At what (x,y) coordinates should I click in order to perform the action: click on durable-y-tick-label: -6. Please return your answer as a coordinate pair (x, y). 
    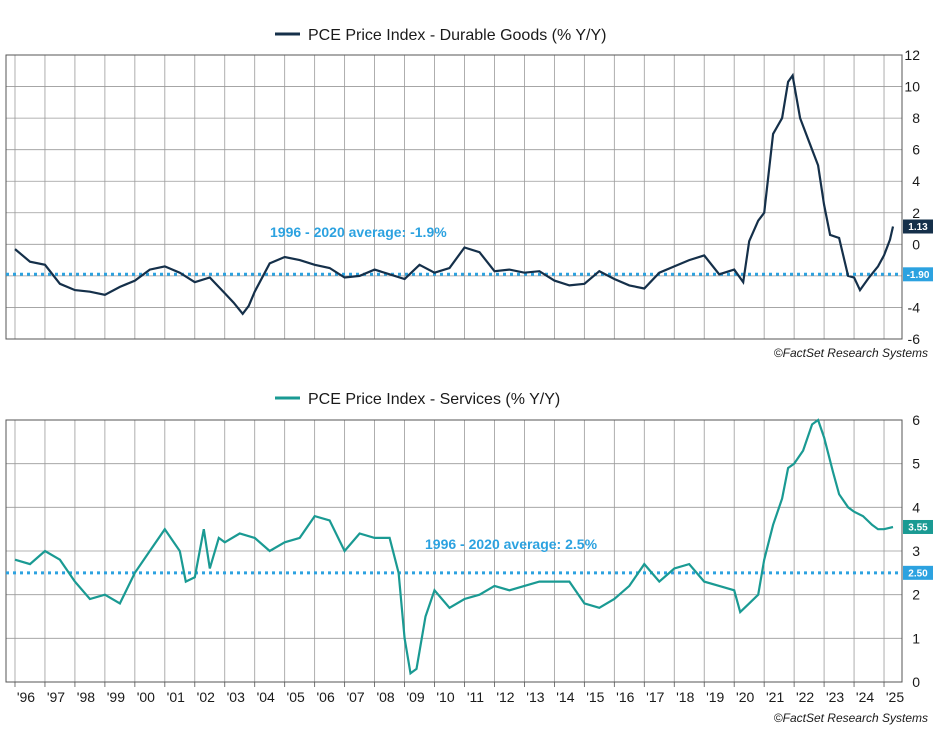
    Looking at the image, I should click on (914, 339).